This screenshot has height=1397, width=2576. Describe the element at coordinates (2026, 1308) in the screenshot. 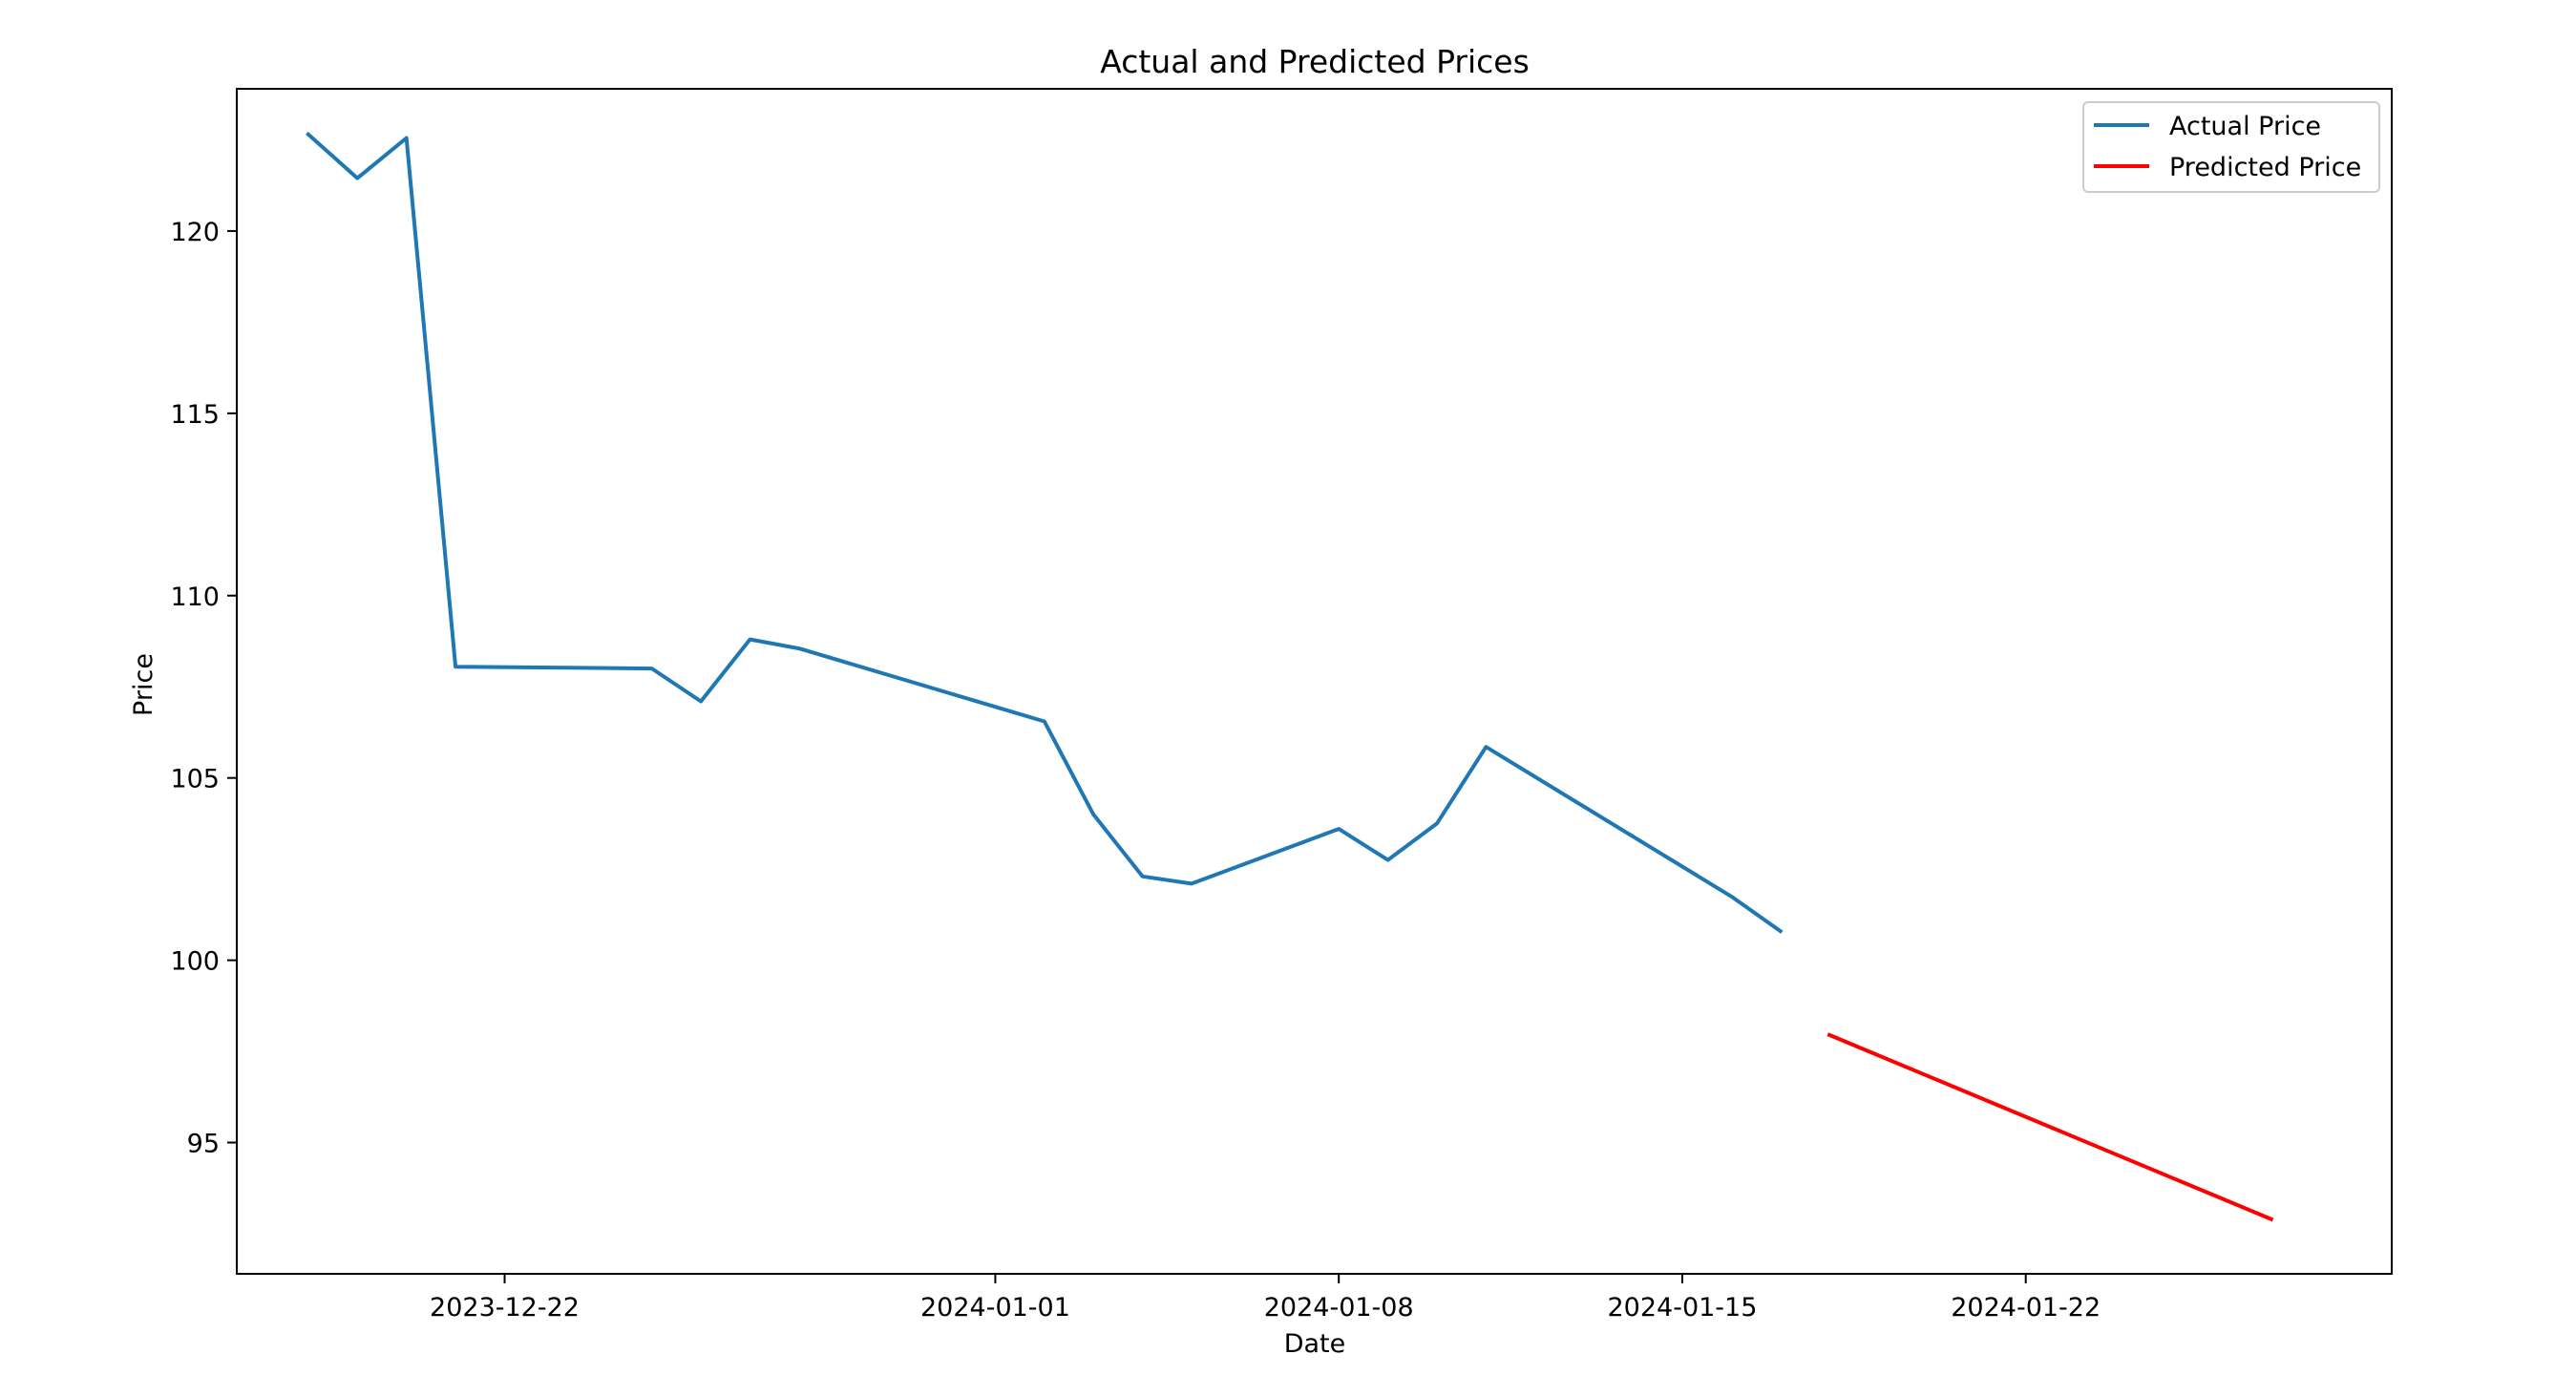

I see `x-tick-label: 2024-01-22` at that location.